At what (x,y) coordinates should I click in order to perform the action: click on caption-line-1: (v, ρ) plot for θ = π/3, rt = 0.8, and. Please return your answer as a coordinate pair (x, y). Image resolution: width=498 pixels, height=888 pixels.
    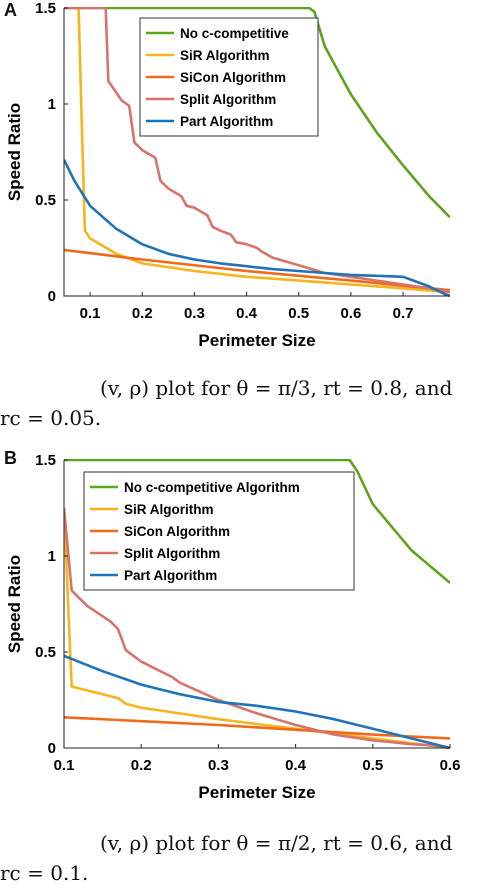
    Looking at the image, I should click on (276, 388).